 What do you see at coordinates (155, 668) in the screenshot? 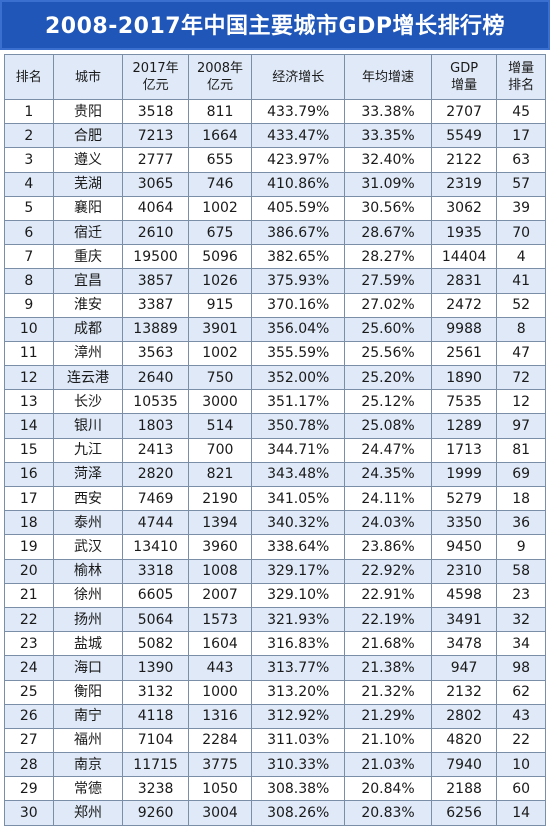
I see `cell-gdp-2017: 1390` at bounding box center [155, 668].